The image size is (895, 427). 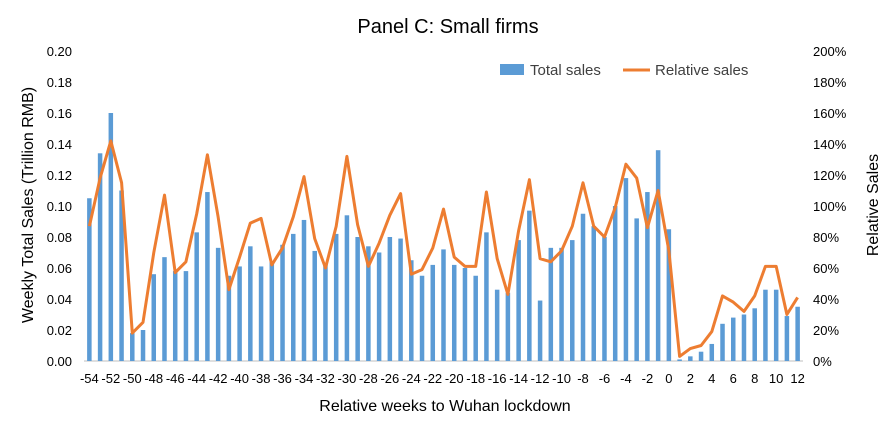 I want to click on x-tick-label: -54, so click(x=89, y=378).